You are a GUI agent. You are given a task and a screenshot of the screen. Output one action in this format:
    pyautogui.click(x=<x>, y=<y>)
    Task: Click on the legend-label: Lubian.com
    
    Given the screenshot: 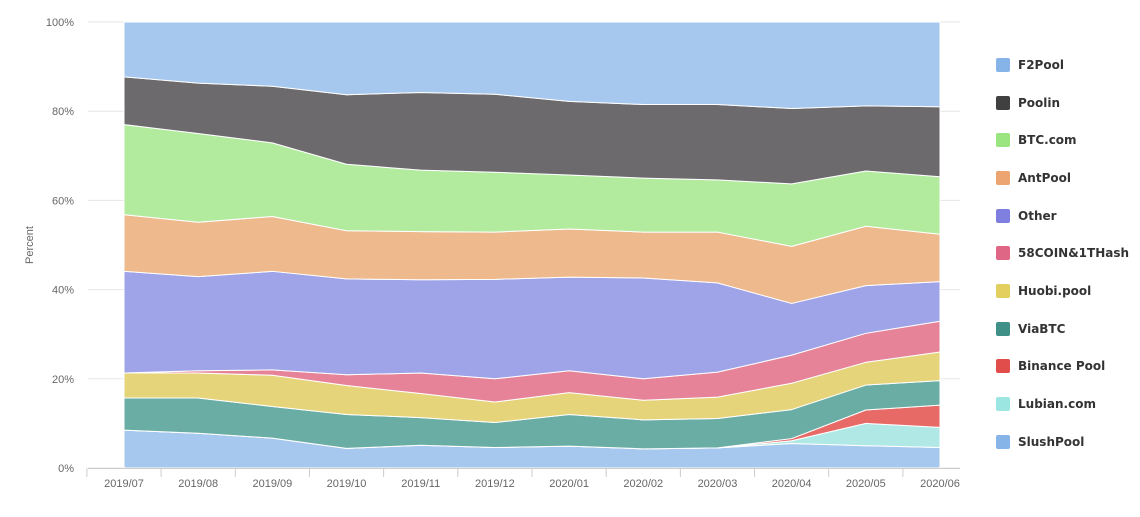 What is the action you would take?
    pyautogui.click(x=1057, y=404)
    